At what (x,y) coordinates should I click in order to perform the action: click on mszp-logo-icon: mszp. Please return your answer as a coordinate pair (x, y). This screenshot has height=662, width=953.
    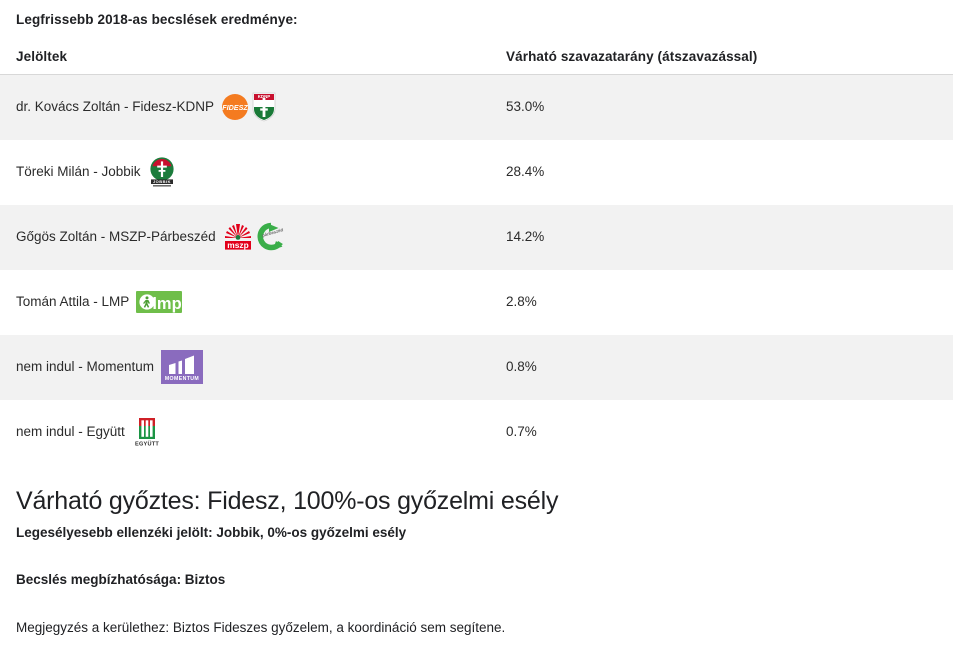
    Looking at the image, I should click on (237, 237).